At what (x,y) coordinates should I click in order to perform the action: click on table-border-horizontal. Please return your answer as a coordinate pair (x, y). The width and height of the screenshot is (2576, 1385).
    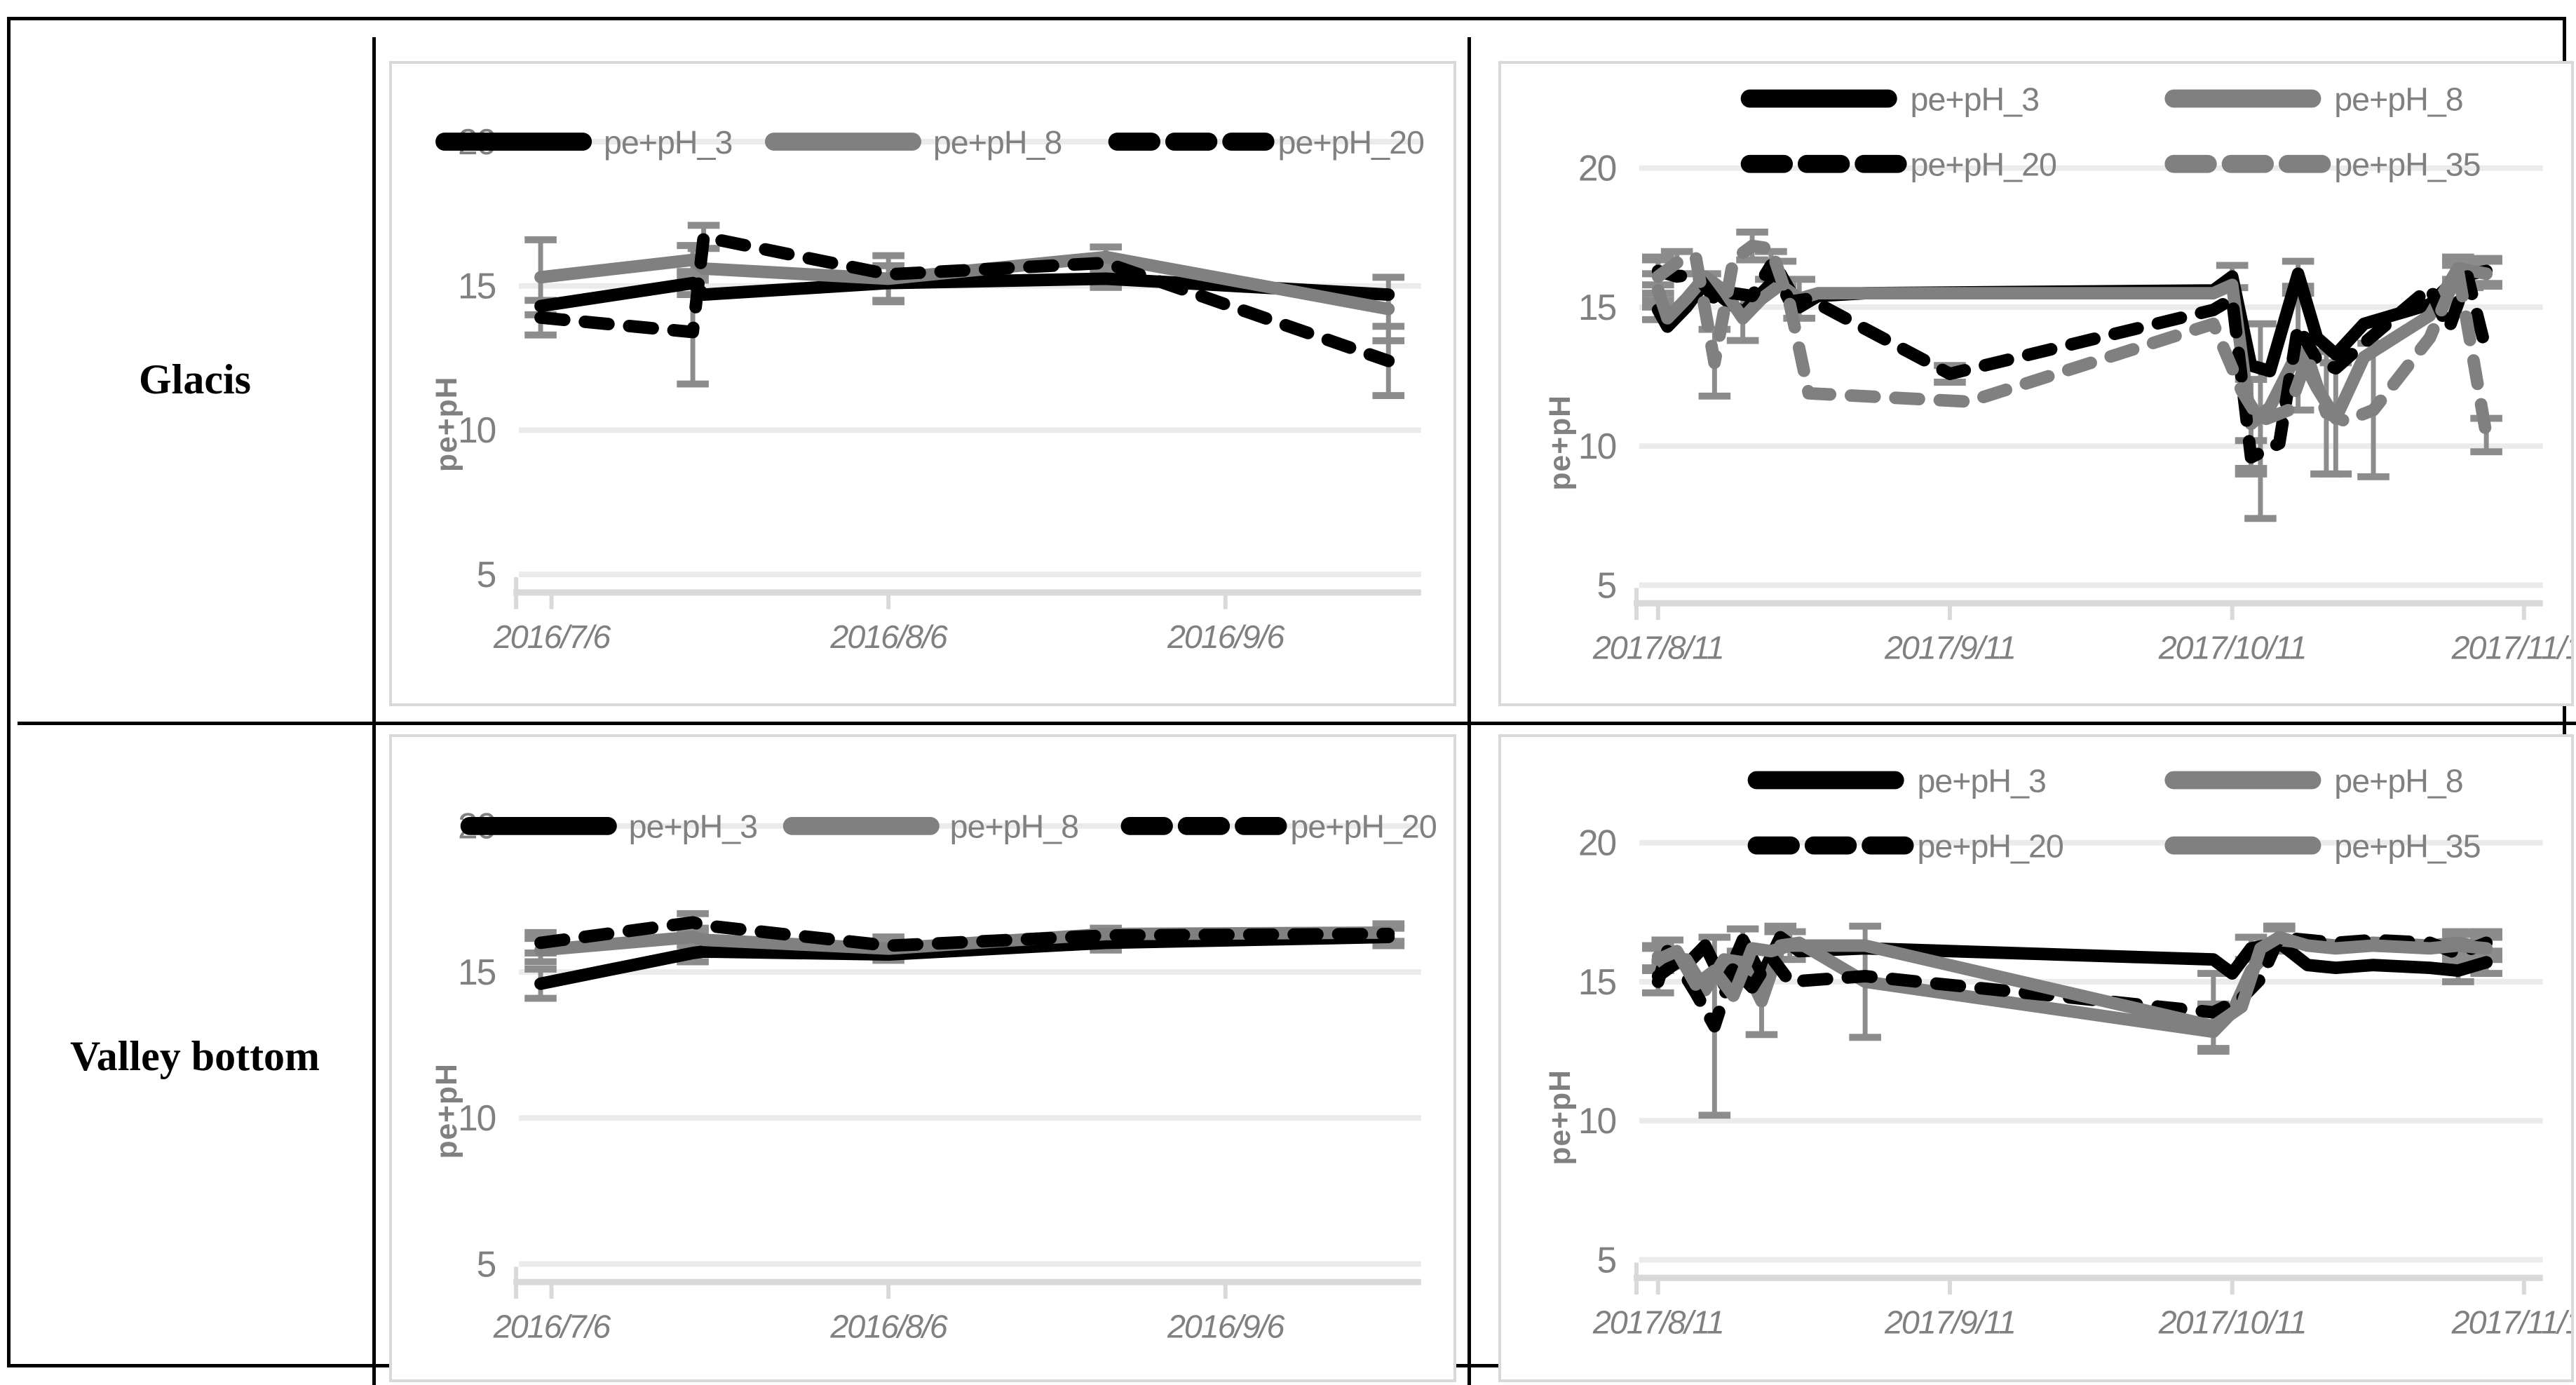
    Looking at the image, I should click on (1297, 723).